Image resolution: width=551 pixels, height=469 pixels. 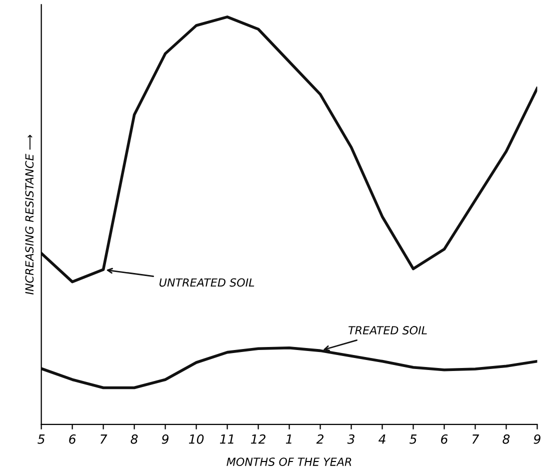 I want to click on x-tick-label: 4, so click(x=382, y=439).